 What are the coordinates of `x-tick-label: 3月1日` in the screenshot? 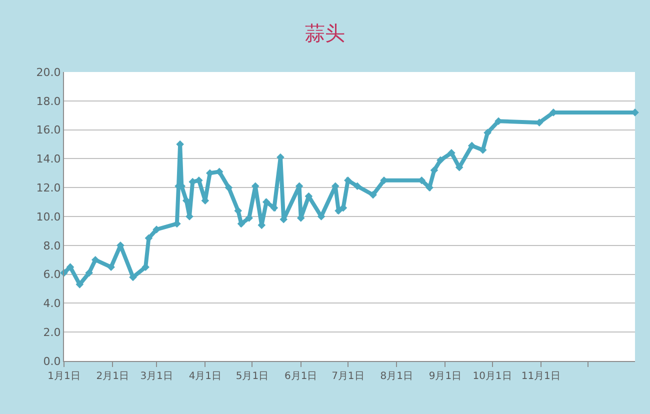 It's located at (156, 376).